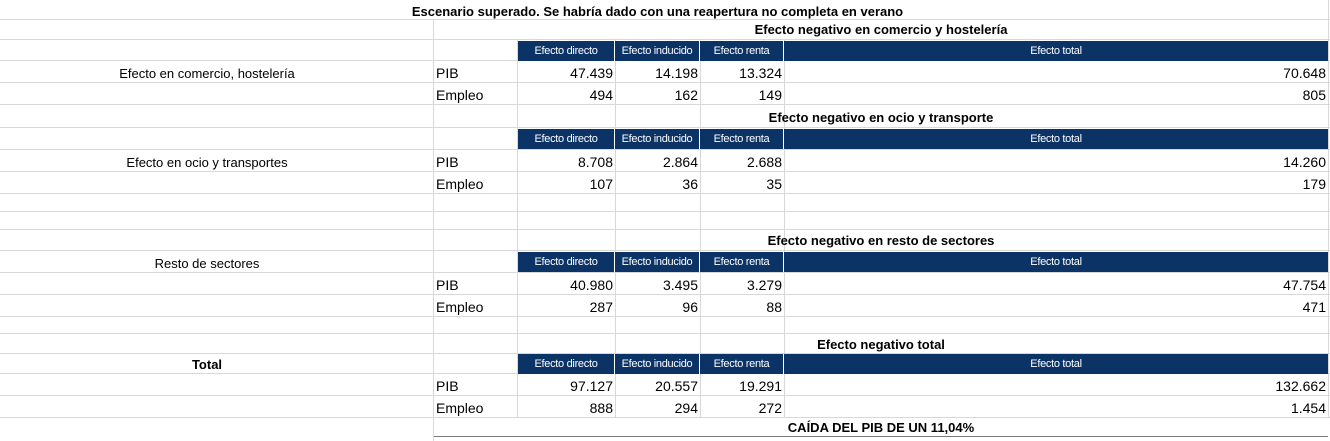 This screenshot has height=441, width=1330. I want to click on section-label: Resto de sectores, so click(207, 263).